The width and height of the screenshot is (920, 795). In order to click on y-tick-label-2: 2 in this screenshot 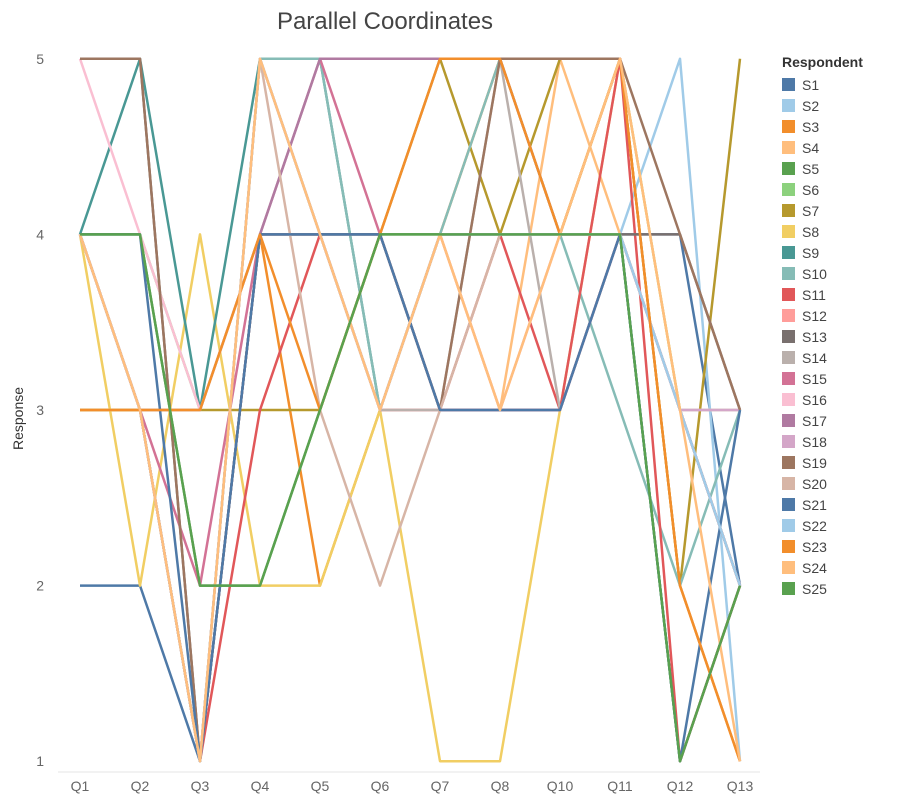, I will do `click(40, 586)`.